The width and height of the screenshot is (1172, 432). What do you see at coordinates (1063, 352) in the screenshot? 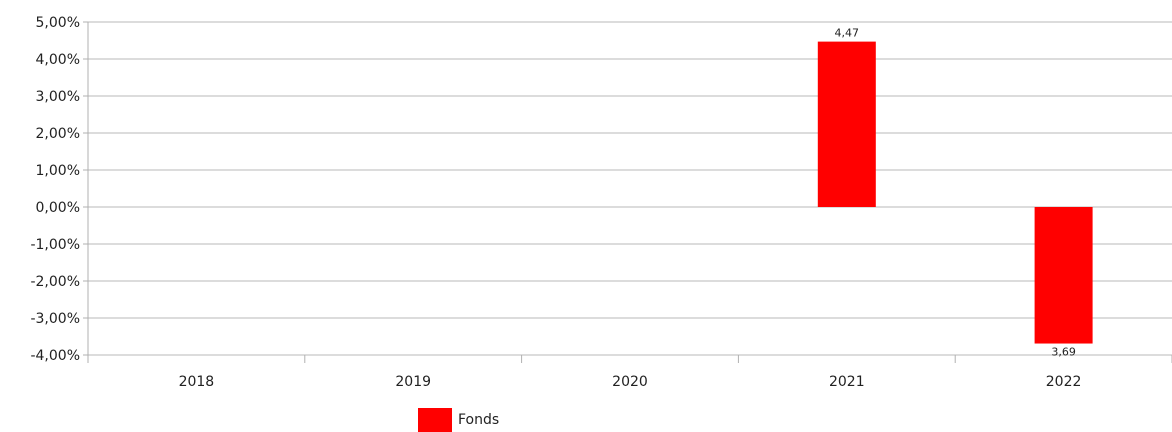
I see `data-label: 3,69` at bounding box center [1063, 352].